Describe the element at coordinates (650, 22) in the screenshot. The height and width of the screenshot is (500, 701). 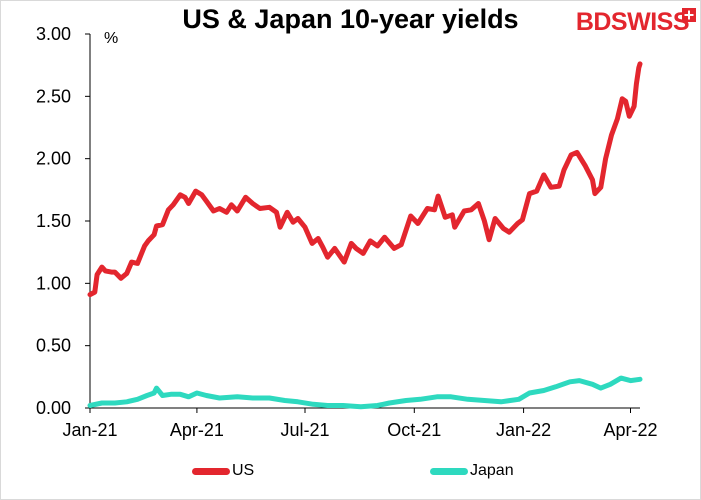
I see `logo-text-swiss: SWISS` at that location.